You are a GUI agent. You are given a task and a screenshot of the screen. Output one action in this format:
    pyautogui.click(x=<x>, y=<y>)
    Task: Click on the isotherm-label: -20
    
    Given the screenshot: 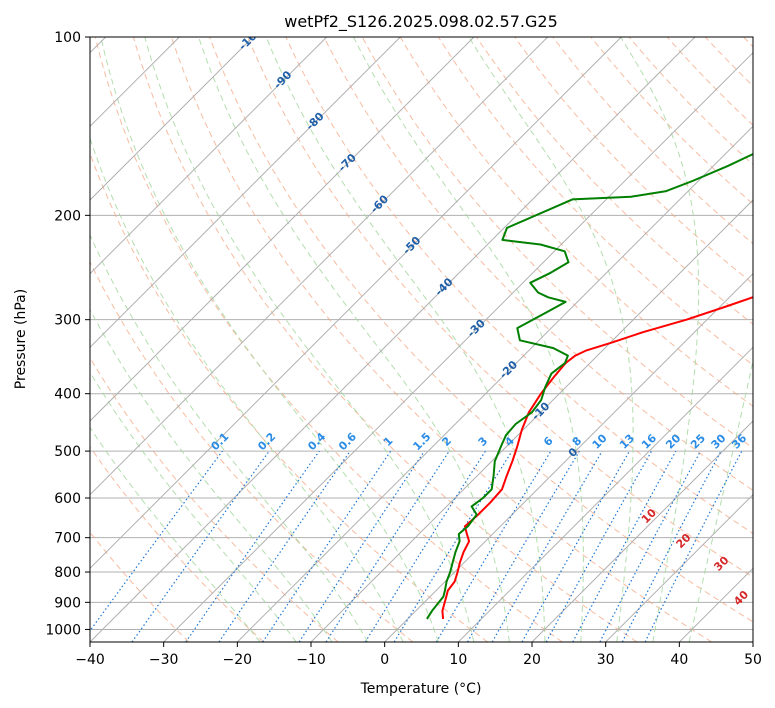 What is the action you would take?
    pyautogui.click(x=508, y=369)
    